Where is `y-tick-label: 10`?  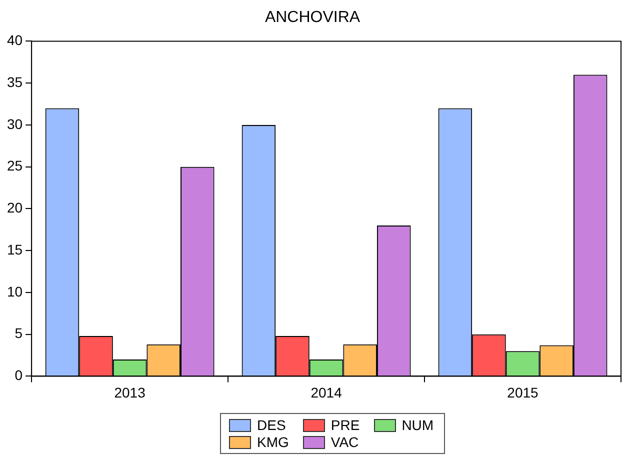 y-tick-label: 10 is located at coordinates (14, 291).